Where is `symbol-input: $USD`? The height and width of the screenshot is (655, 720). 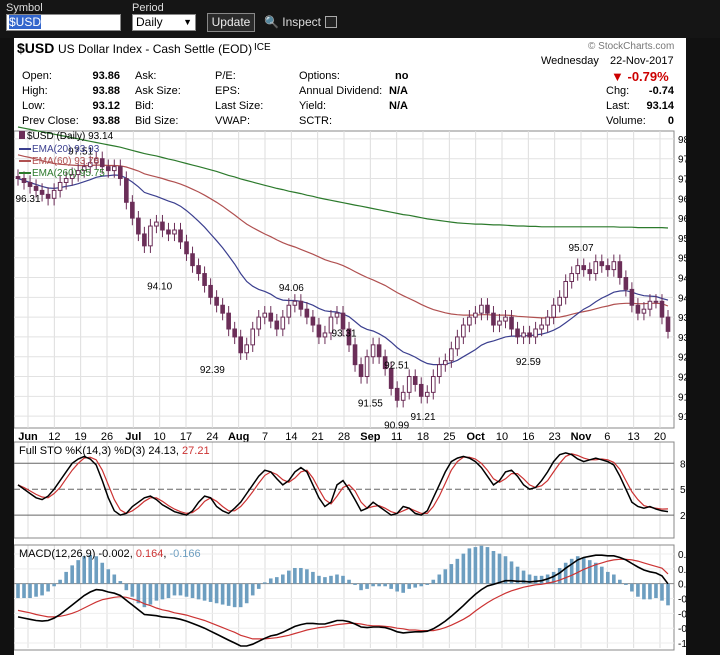
symbol-input: $USD is located at coordinates (63, 22).